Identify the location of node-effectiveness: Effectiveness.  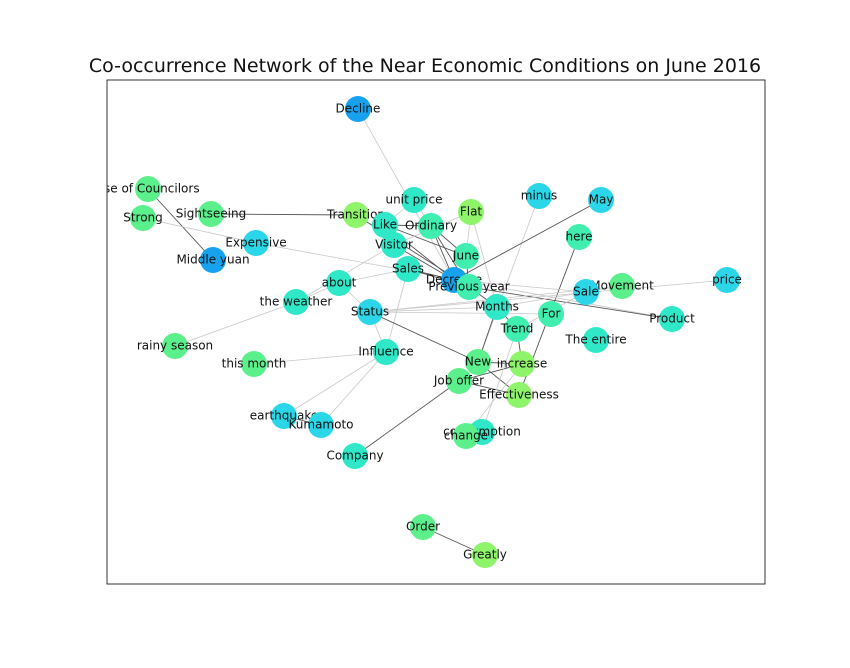
(519, 395).